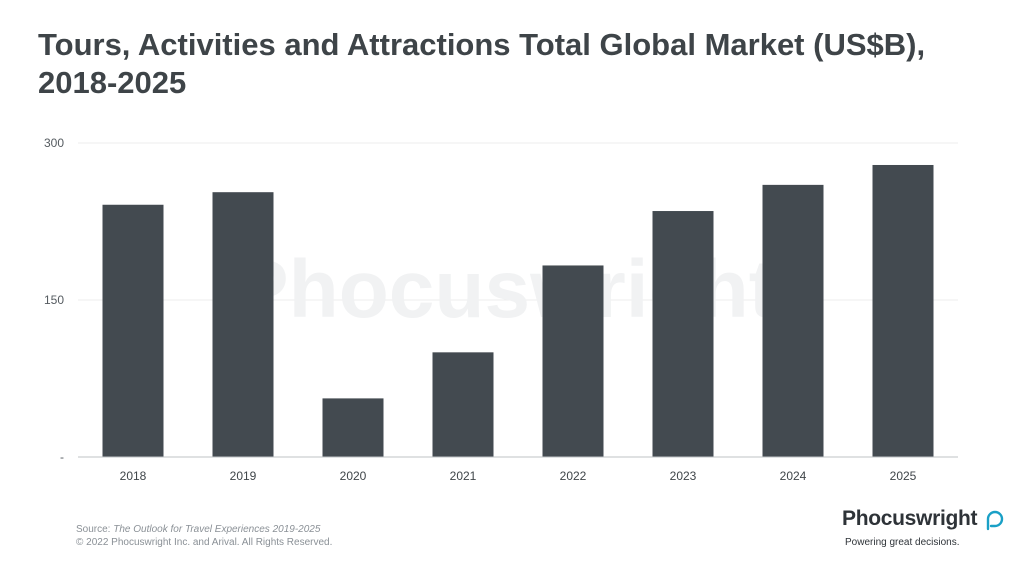 The image size is (1024, 566). I want to click on brand-name: Phocuswright, so click(910, 518).